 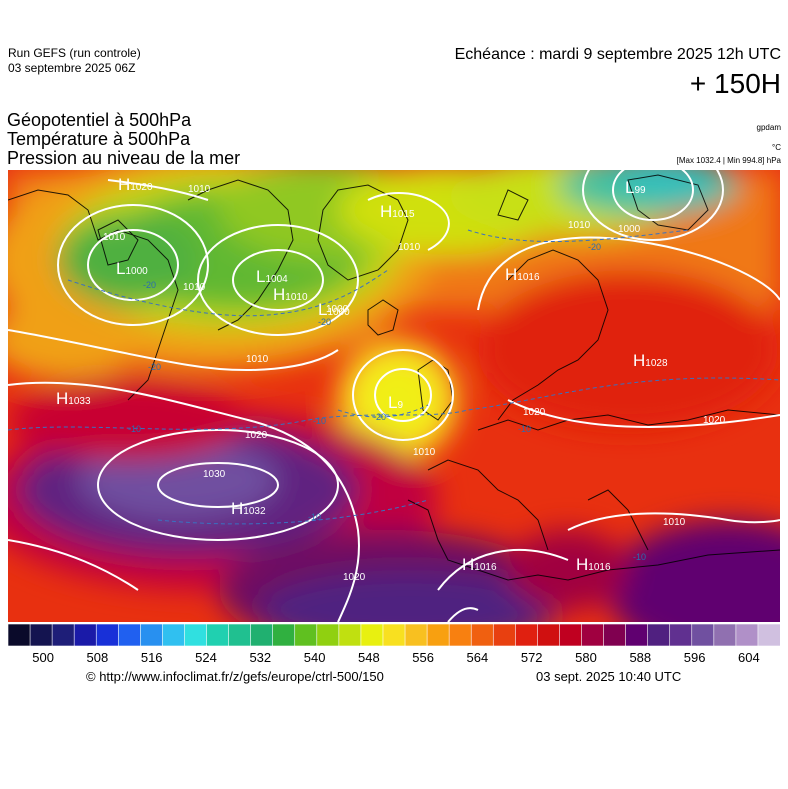 I want to click on colorbar-tick: 524, so click(x=206, y=657).